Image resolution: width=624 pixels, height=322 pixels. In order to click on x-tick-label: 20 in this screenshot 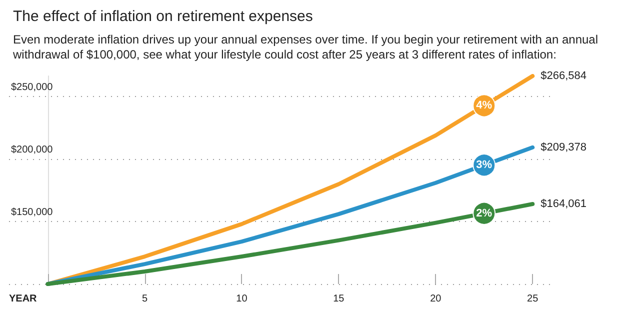, I will do `click(436, 299)`.